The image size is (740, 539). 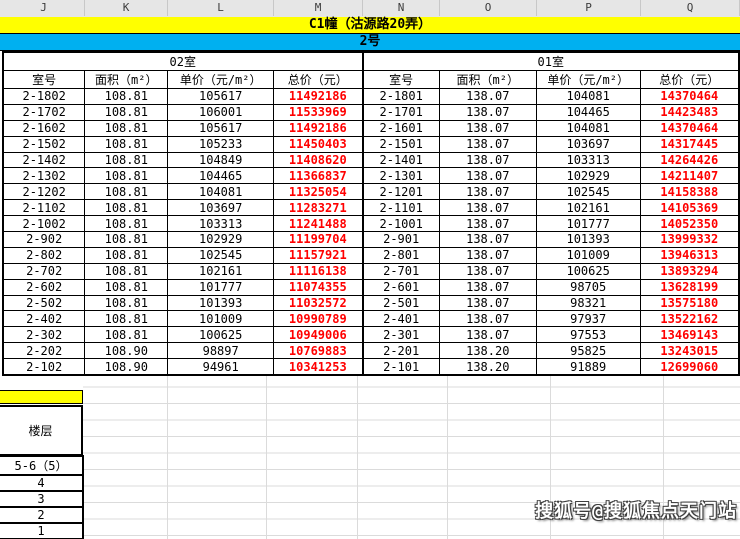 I want to click on cell-unit-price: 98321, so click(x=588, y=303).